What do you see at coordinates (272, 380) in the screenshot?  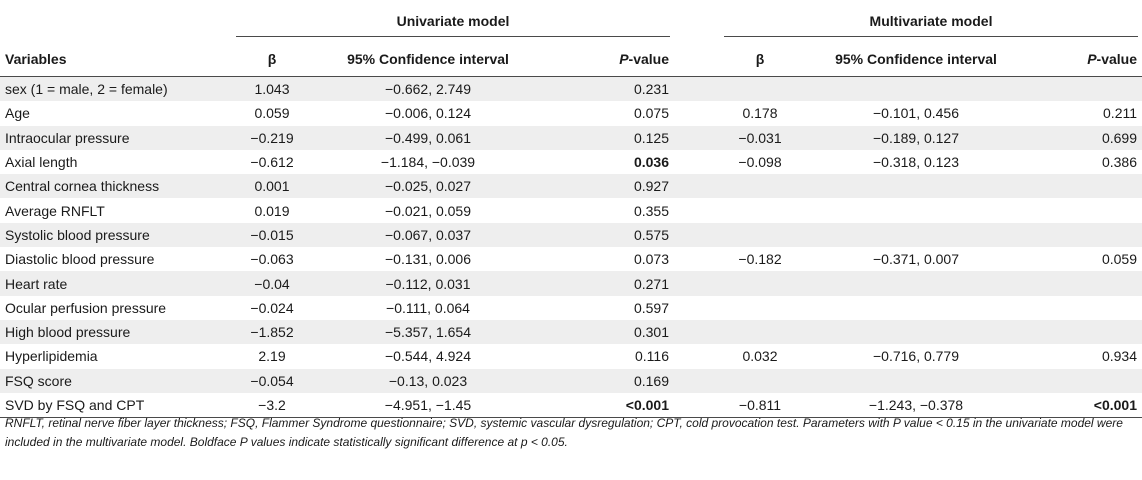 I see `univariate-beta-cell: −0.054` at bounding box center [272, 380].